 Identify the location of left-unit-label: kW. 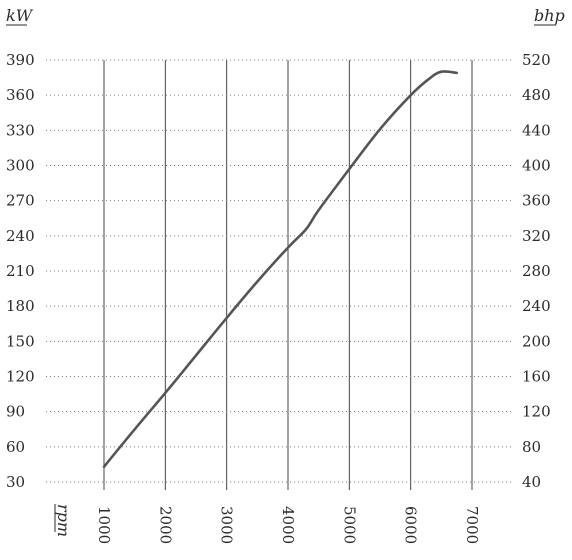
(20, 15).